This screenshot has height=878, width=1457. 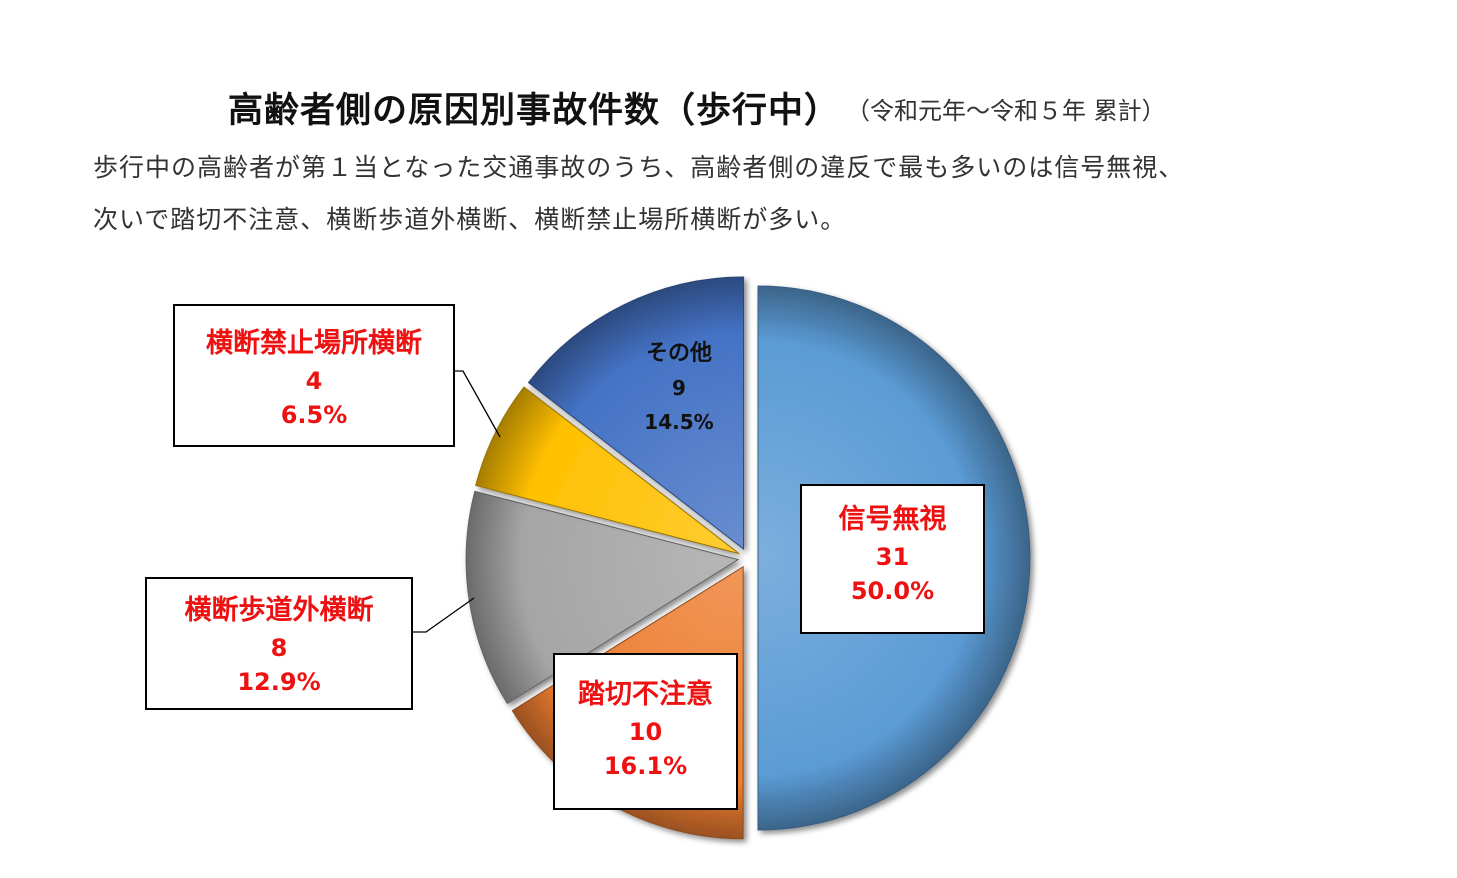 I want to click on slice-label-value: 9, so click(x=679, y=388).